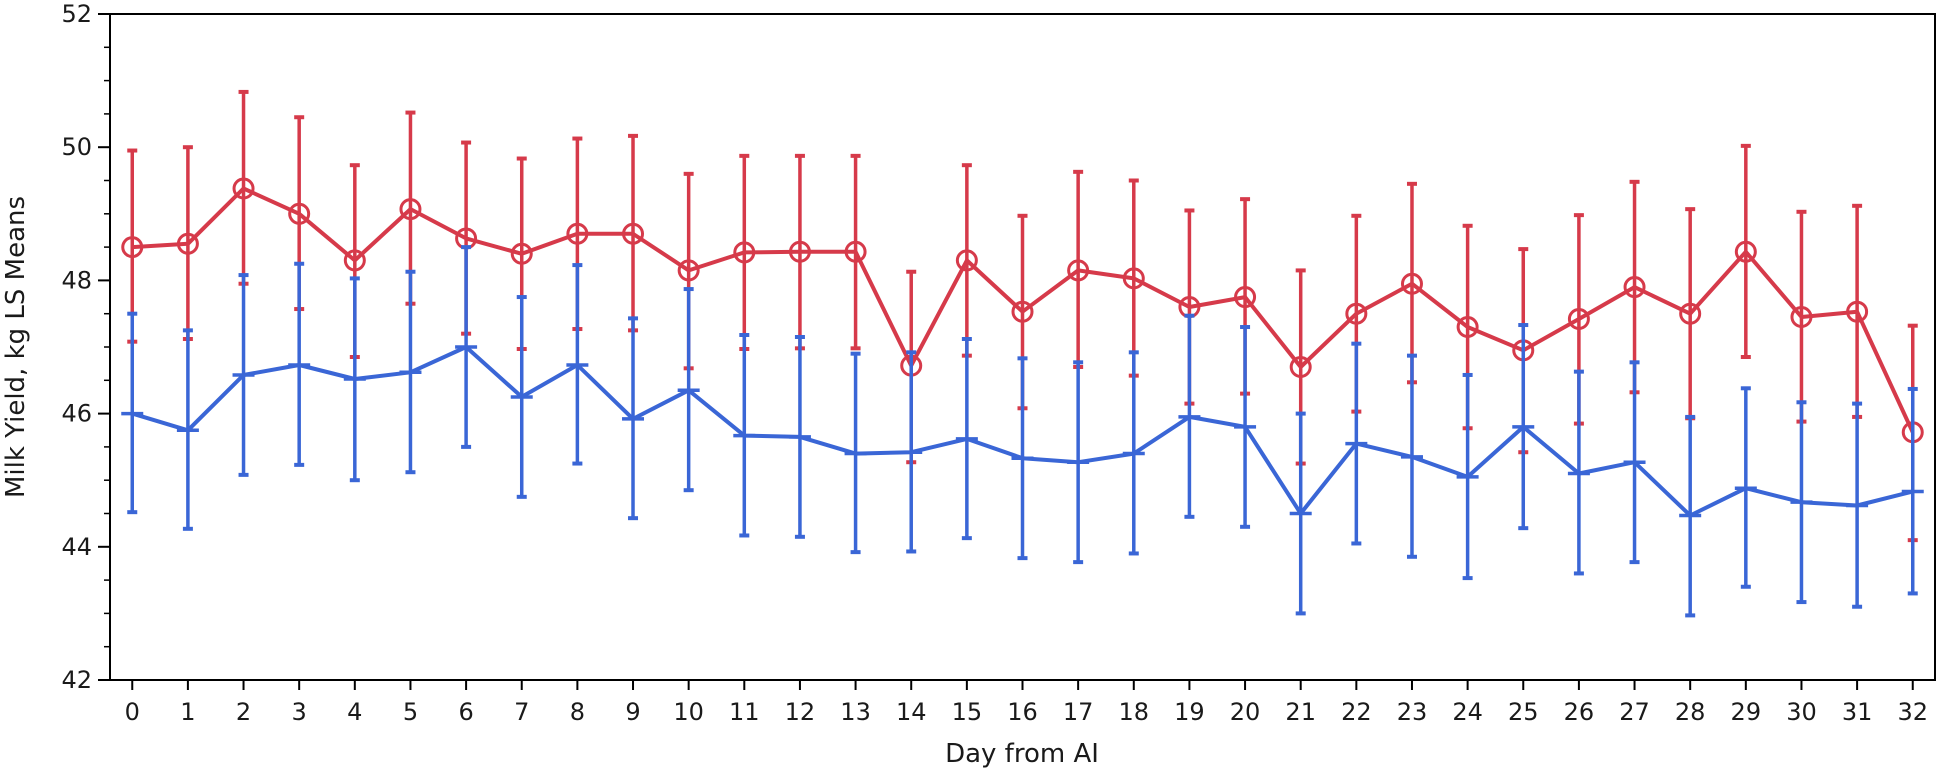  Describe the element at coordinates (16, 347) in the screenshot. I see `y-axis-title: Milk Yield, kg LS Means` at that location.